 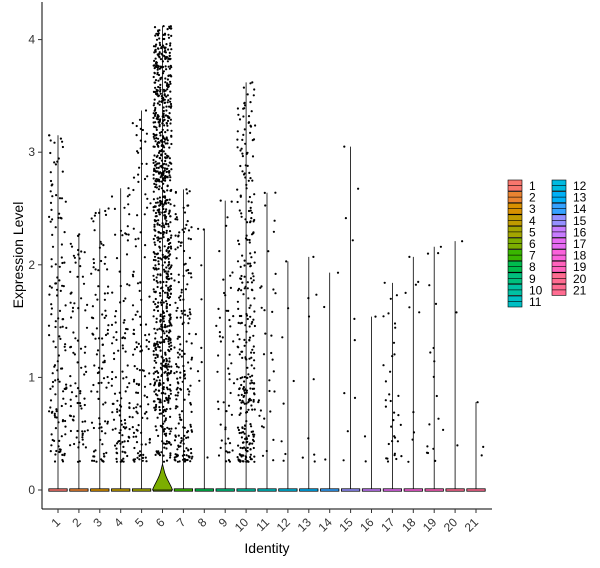 What do you see at coordinates (535, 302) in the screenshot?
I see `legend-label: 11` at bounding box center [535, 302].